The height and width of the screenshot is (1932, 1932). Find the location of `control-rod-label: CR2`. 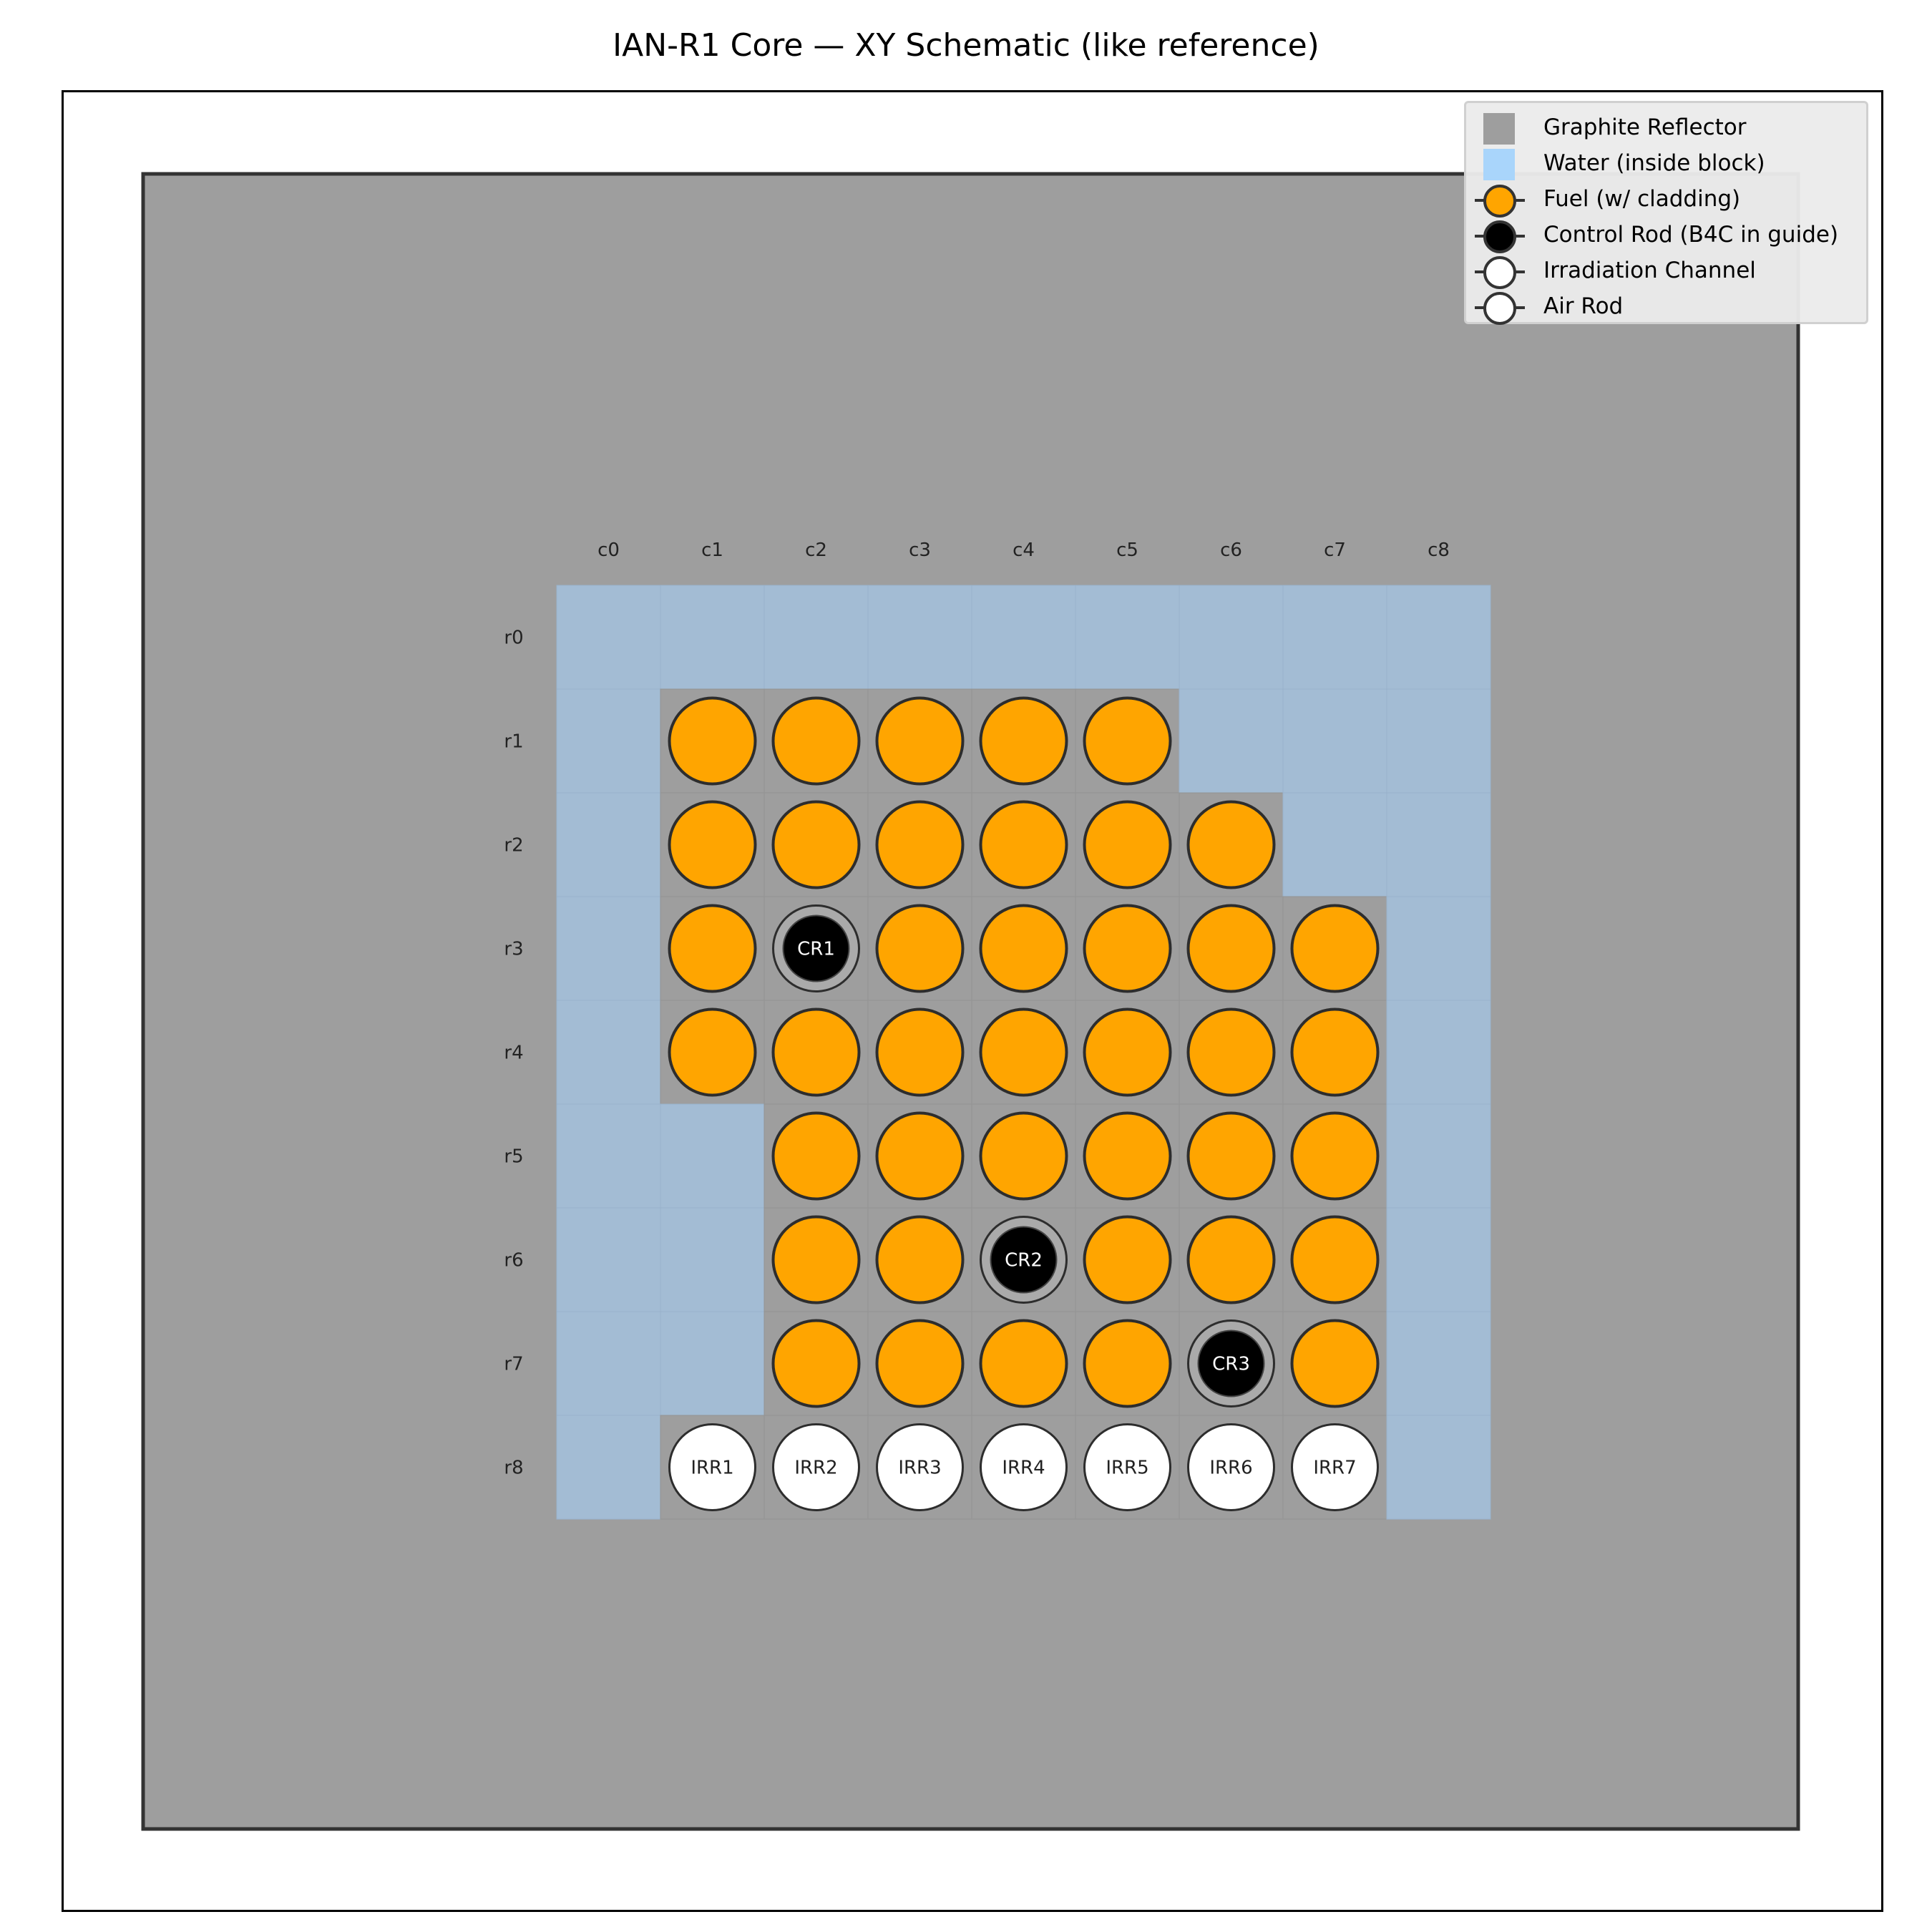

control-rod-label: CR2 is located at coordinates (1024, 1261).